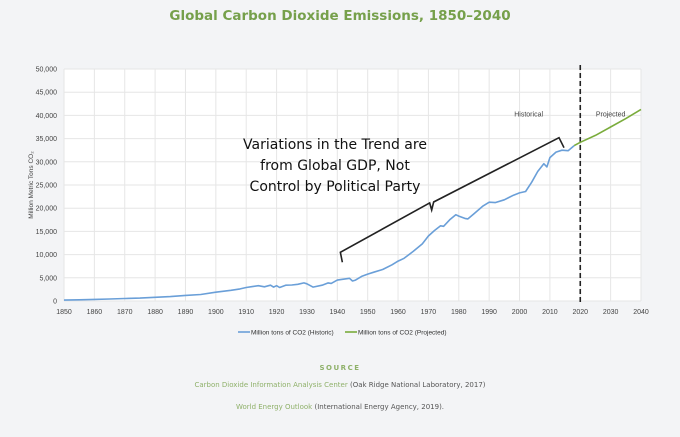 The height and width of the screenshot is (437, 680). Describe the element at coordinates (335, 166) in the screenshot. I see `callout-text-line: from Global GDP, Not` at that location.